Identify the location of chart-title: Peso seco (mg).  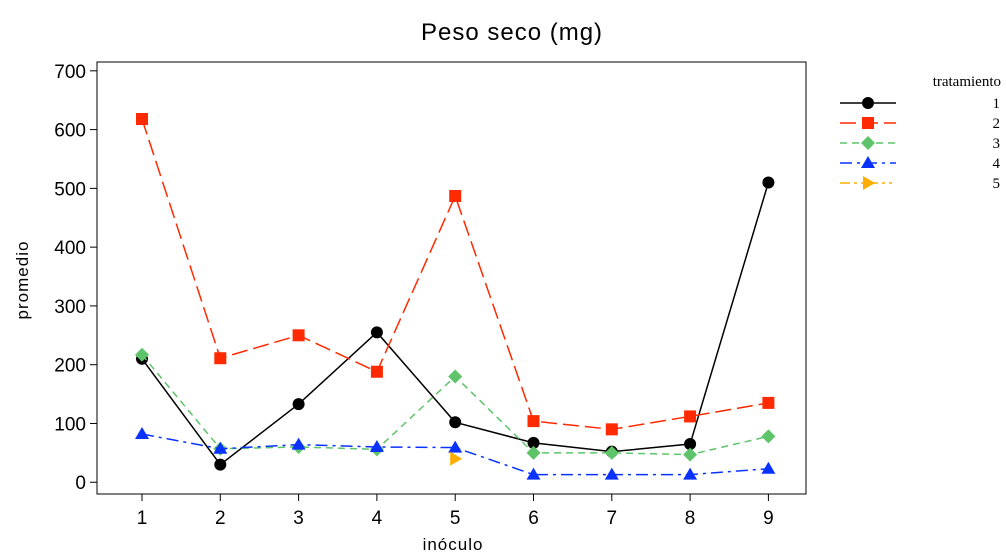
(512, 32).